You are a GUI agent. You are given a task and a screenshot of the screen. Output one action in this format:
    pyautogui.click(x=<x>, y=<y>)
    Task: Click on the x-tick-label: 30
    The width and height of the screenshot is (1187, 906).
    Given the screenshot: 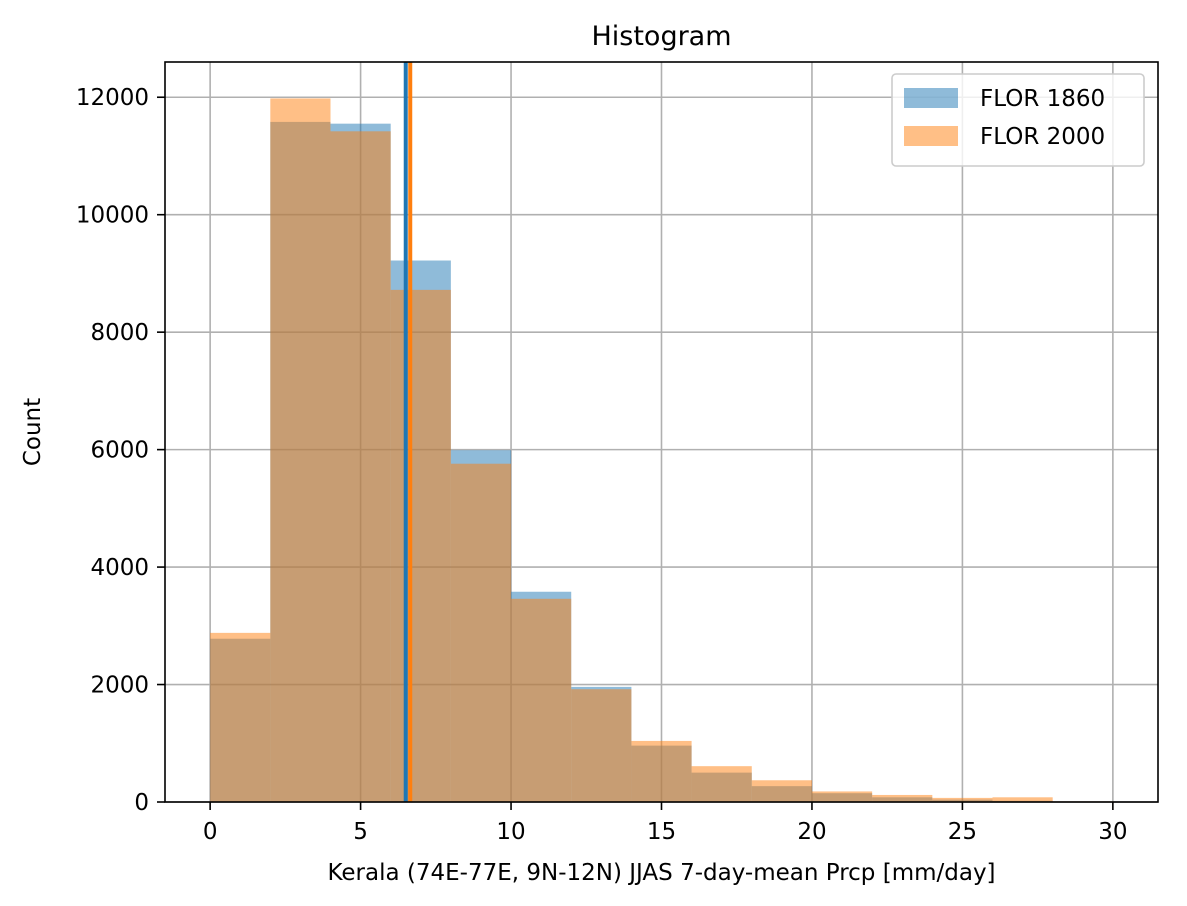 What is the action you would take?
    pyautogui.click(x=1112, y=832)
    